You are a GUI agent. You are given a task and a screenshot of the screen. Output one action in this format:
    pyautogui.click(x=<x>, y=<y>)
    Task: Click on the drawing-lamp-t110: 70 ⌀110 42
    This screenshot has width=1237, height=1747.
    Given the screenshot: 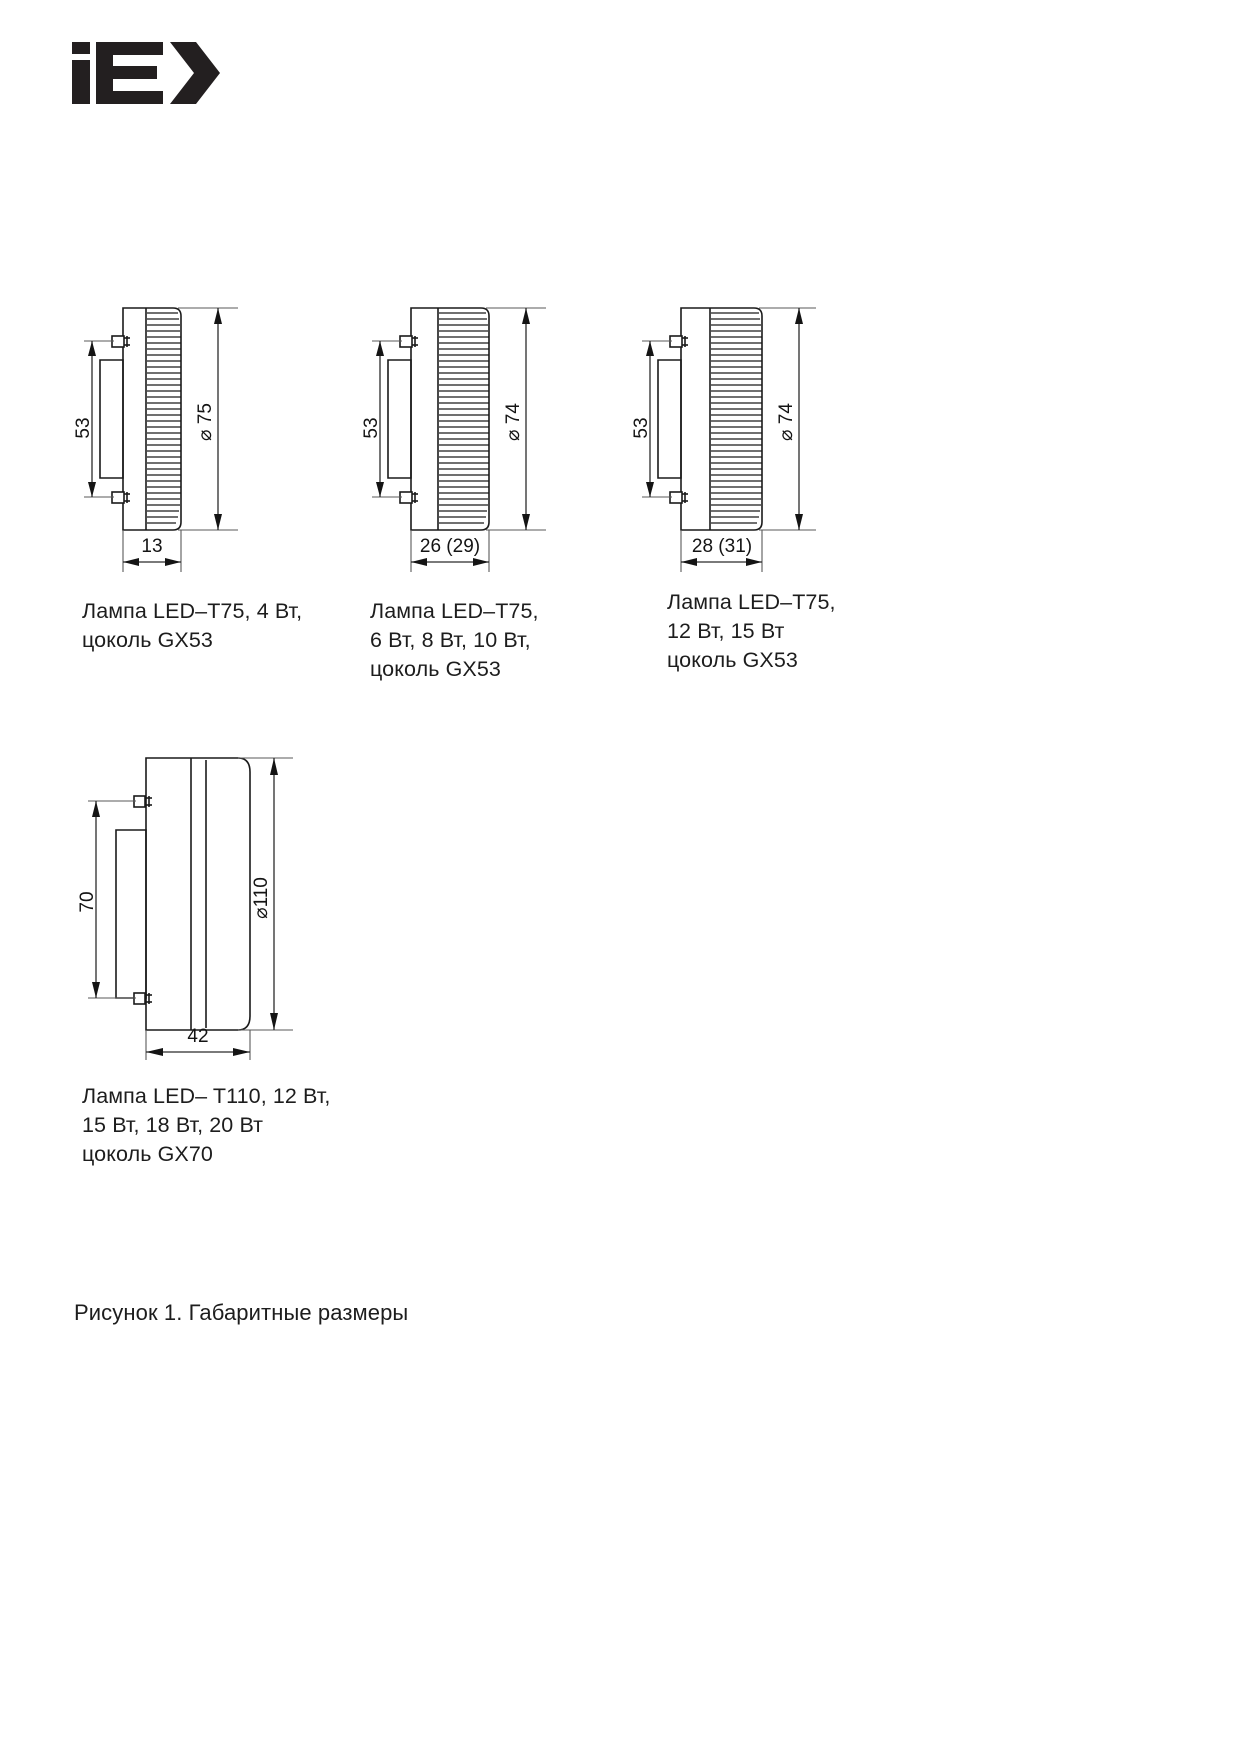 What is the action you would take?
    pyautogui.click(x=217, y=908)
    